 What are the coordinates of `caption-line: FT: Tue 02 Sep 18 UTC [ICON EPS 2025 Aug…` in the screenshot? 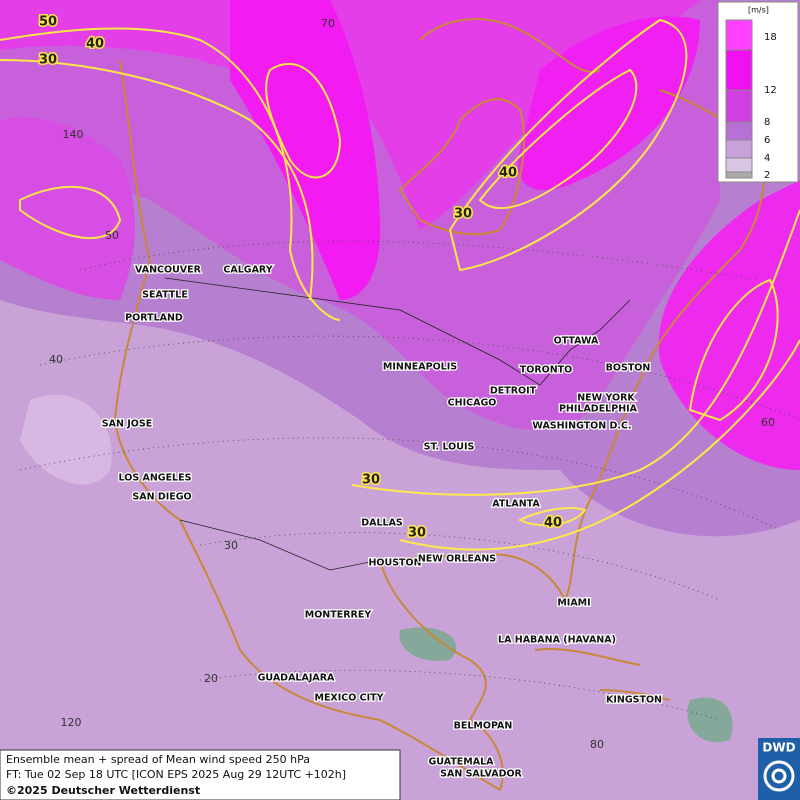 It's located at (176, 774).